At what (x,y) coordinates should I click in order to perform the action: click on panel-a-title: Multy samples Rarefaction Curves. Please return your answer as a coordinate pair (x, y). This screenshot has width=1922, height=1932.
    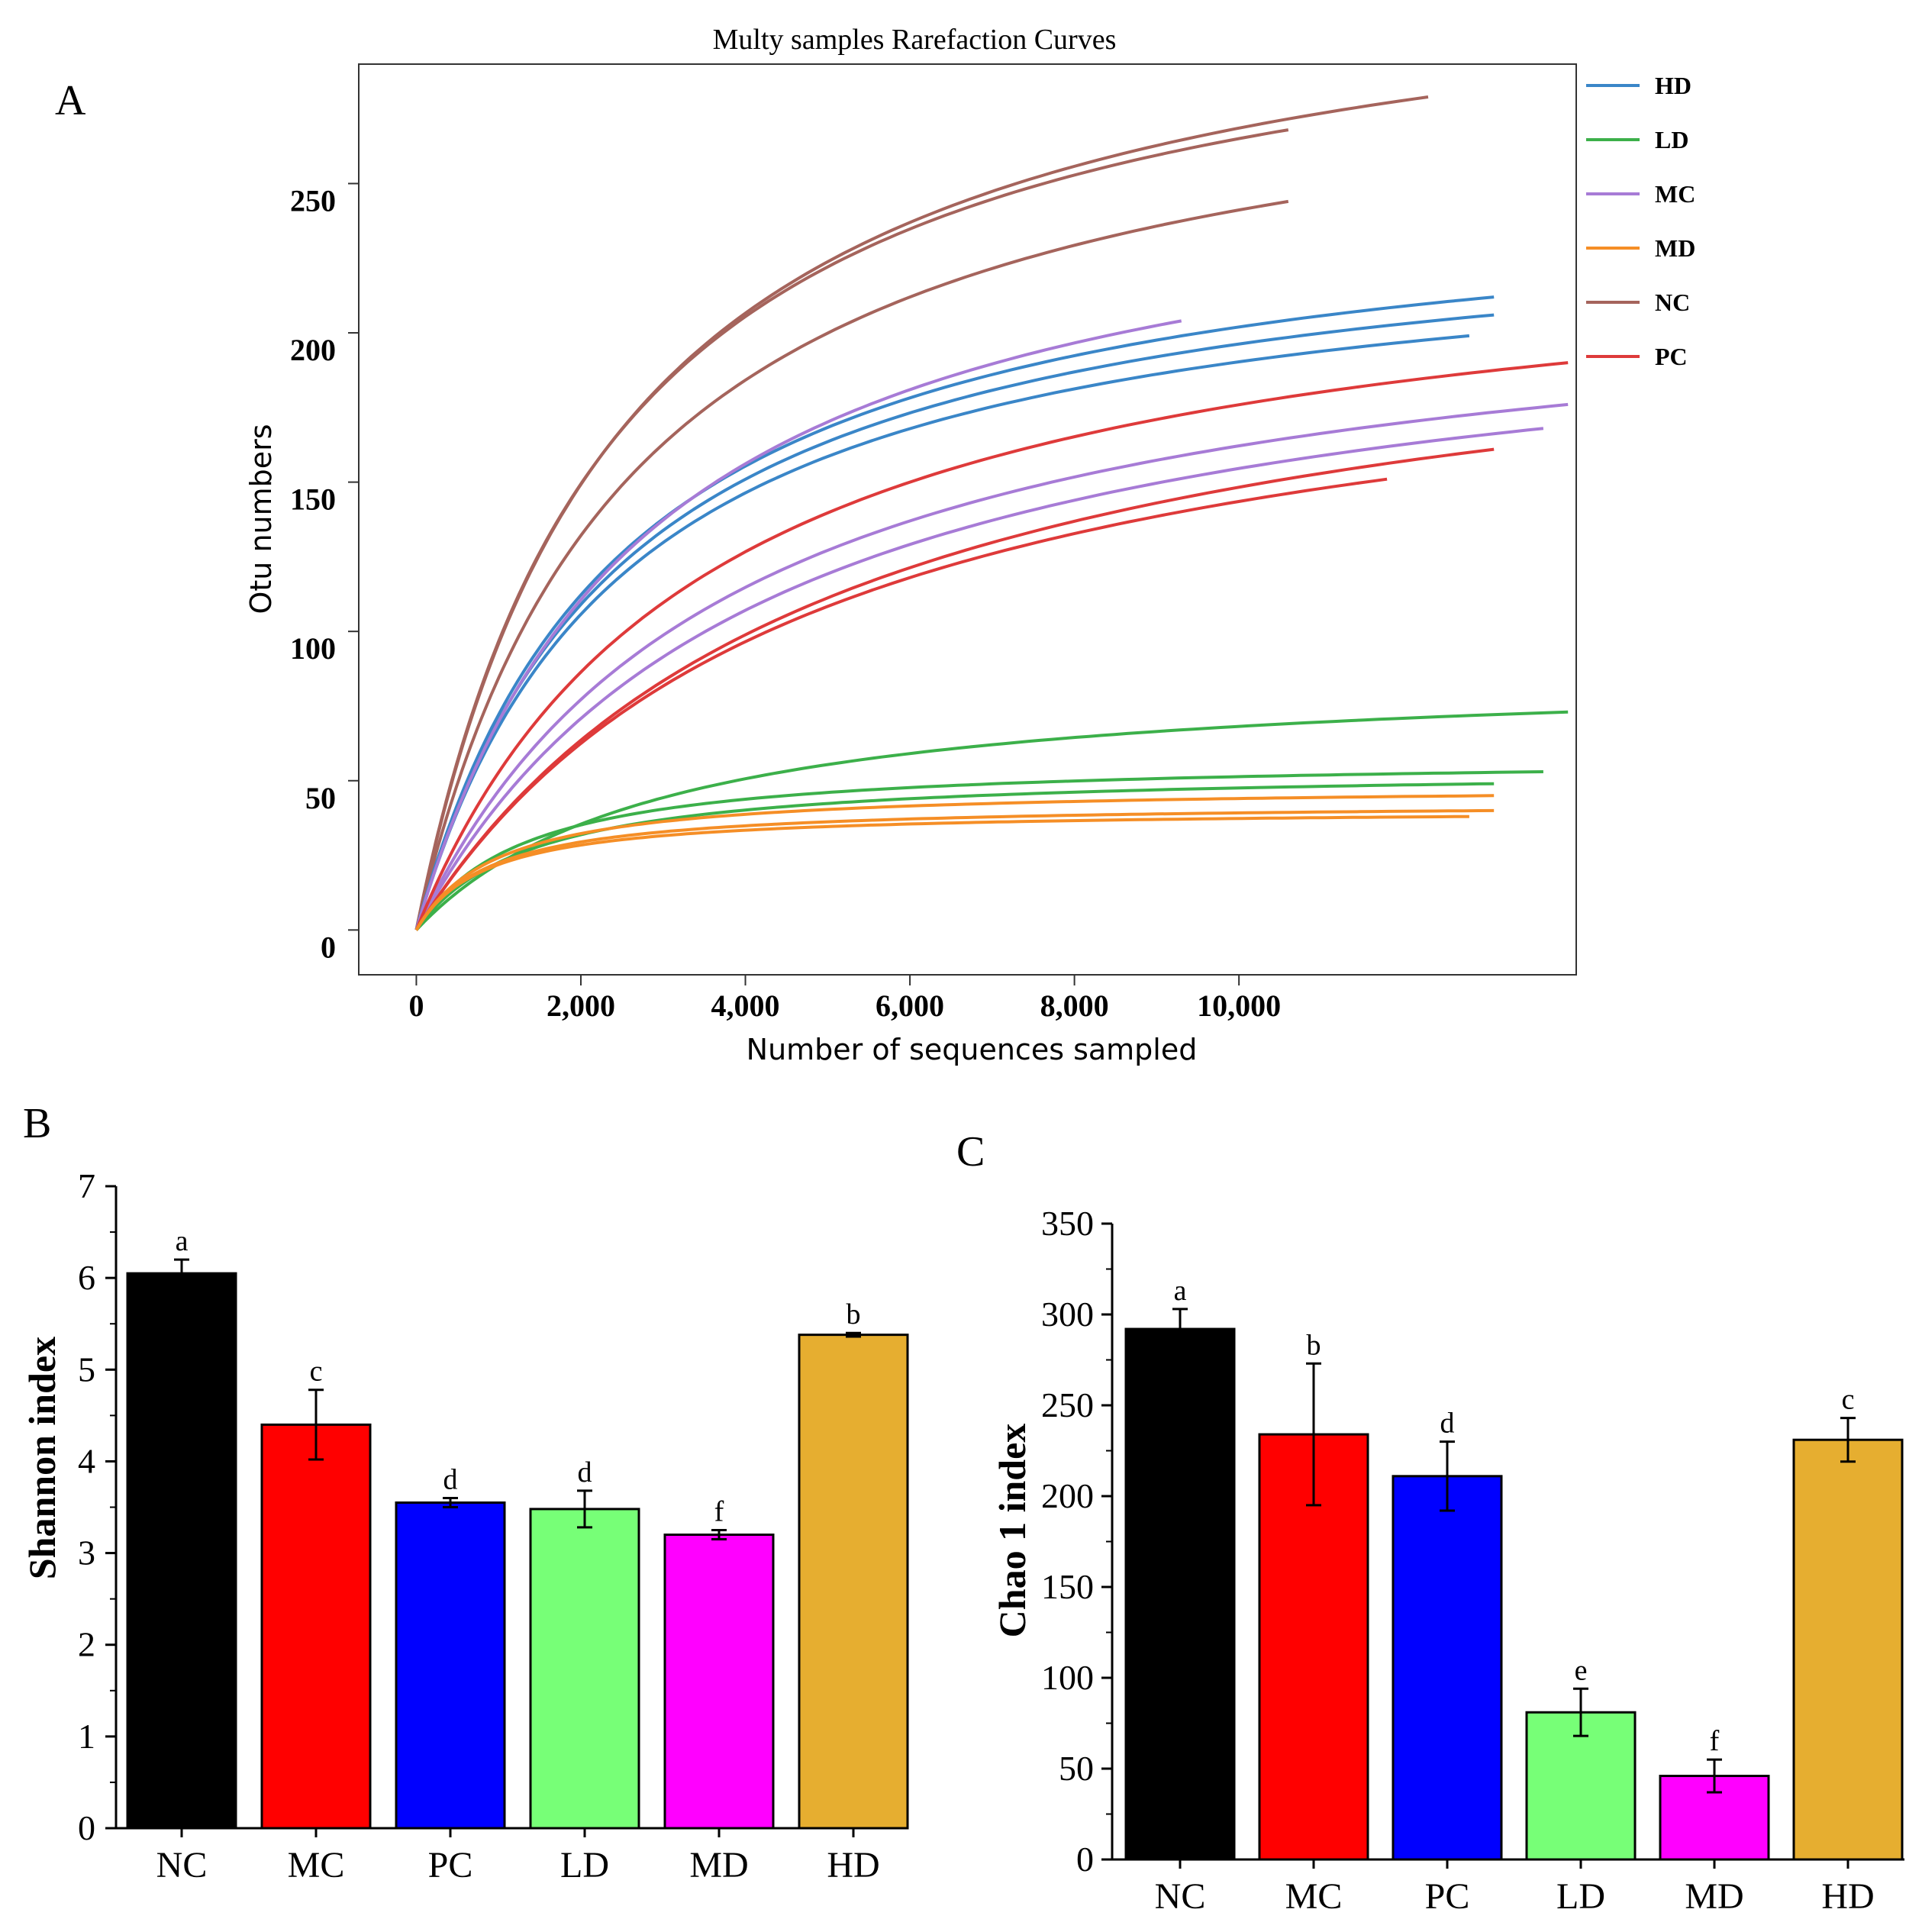
    Looking at the image, I should click on (915, 40).